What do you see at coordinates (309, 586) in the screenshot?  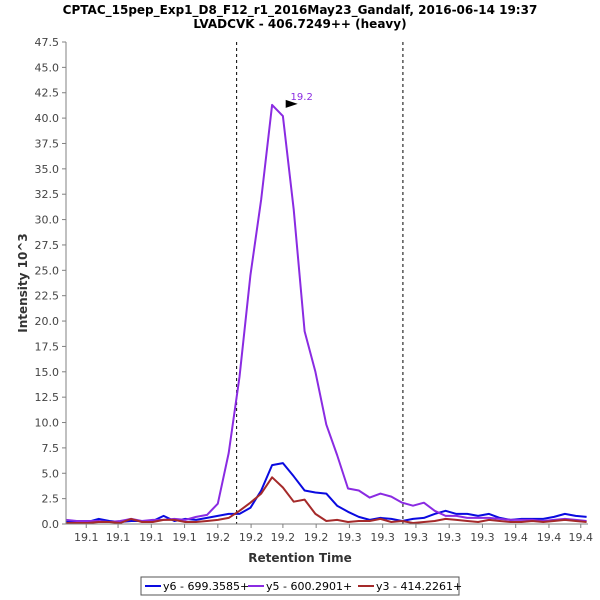 I see `legend-item: y5 - 600.2901+` at bounding box center [309, 586].